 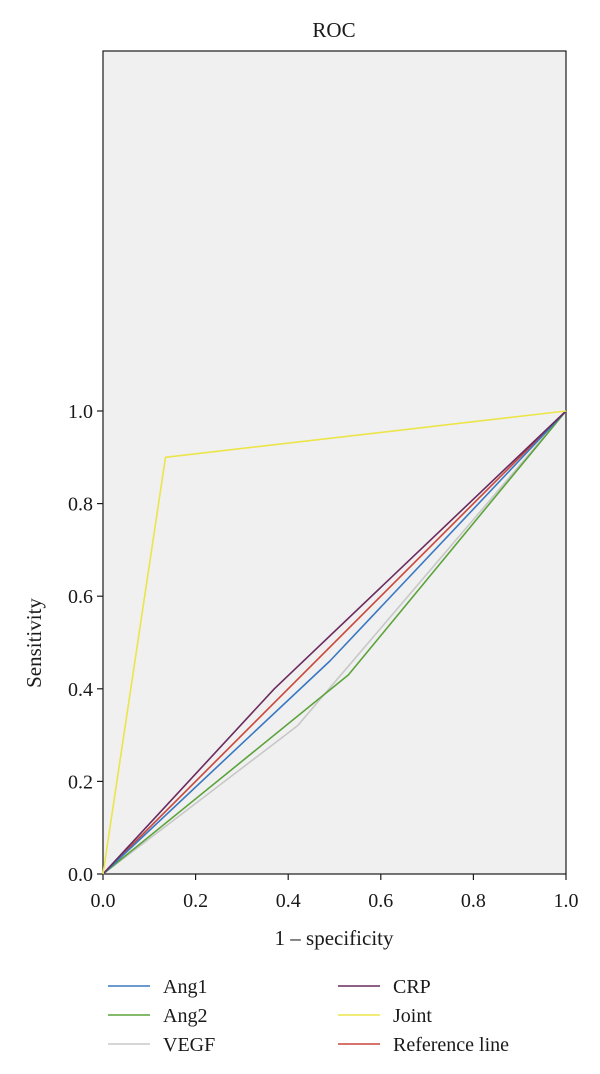 What do you see at coordinates (80, 875) in the screenshot?
I see `y-tick-label: 0.0` at bounding box center [80, 875].